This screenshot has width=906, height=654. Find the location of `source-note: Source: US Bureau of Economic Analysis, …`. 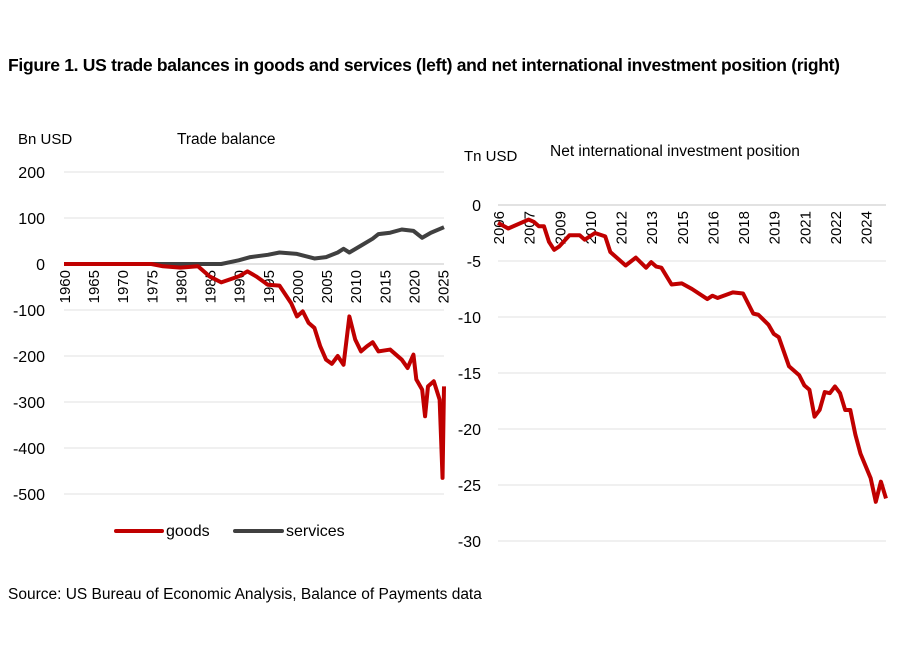

source-note: Source: US Bureau of Economic Analysis, … is located at coordinates (245, 594).